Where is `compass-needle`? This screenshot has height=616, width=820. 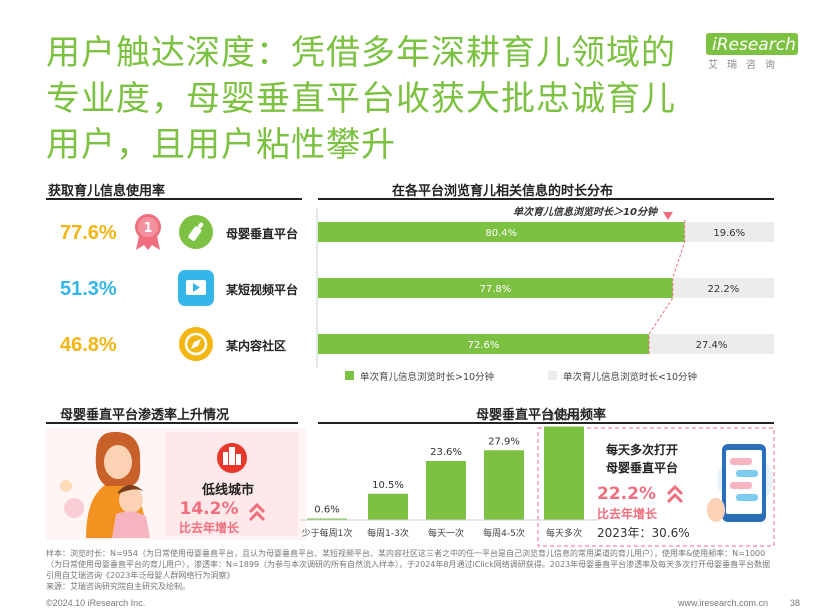 compass-needle is located at coordinates (196, 344).